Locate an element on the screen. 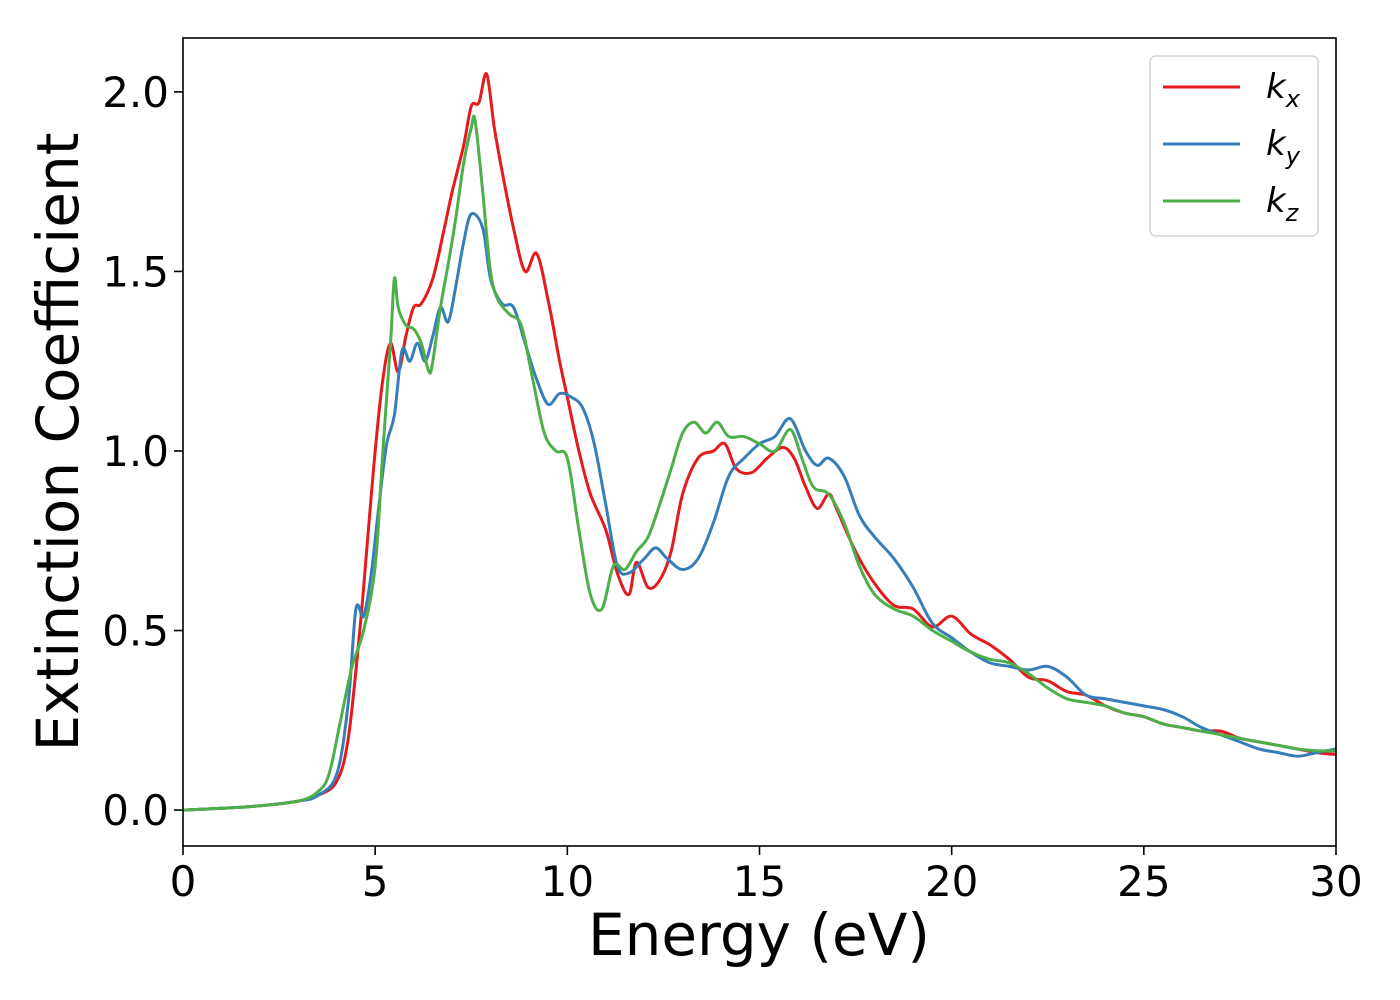  x-tick-label: 25 is located at coordinates (1143, 881).